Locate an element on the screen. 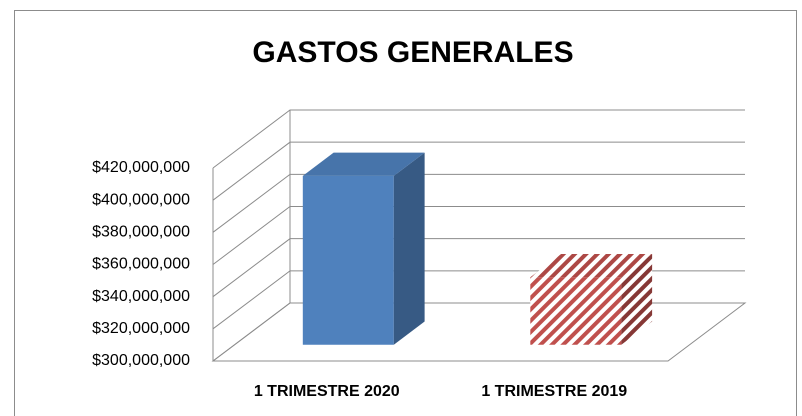 Image resolution: width=802 pixels, height=416 pixels. chart-title: GASTOS GENERALES is located at coordinates (412, 52).